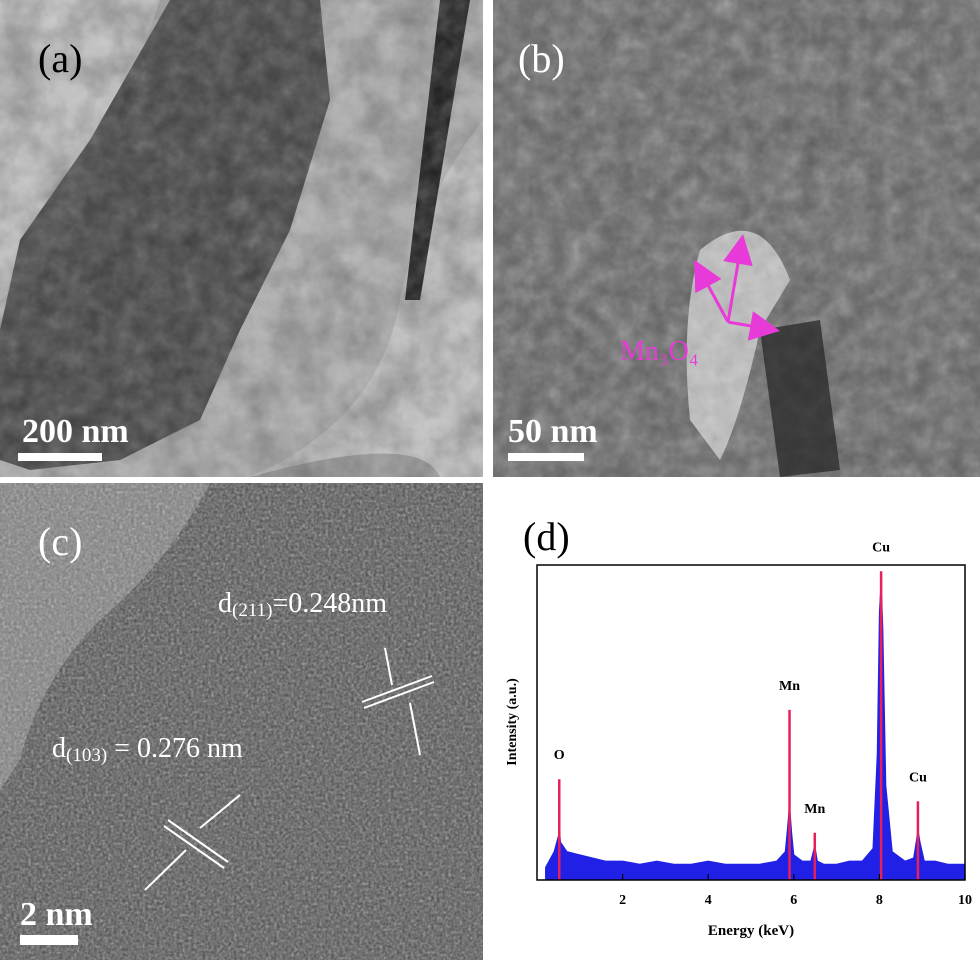  I want to click on spectrum-area, so click(755, 730).